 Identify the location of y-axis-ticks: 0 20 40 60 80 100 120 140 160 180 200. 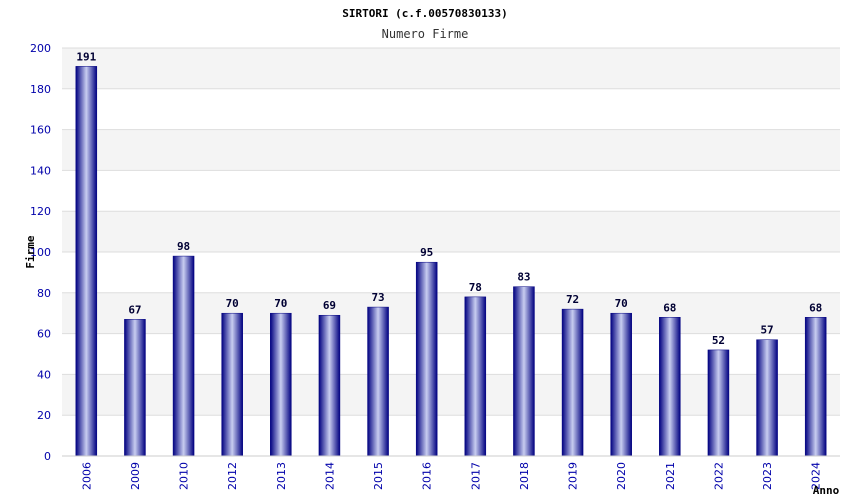
(40, 252).